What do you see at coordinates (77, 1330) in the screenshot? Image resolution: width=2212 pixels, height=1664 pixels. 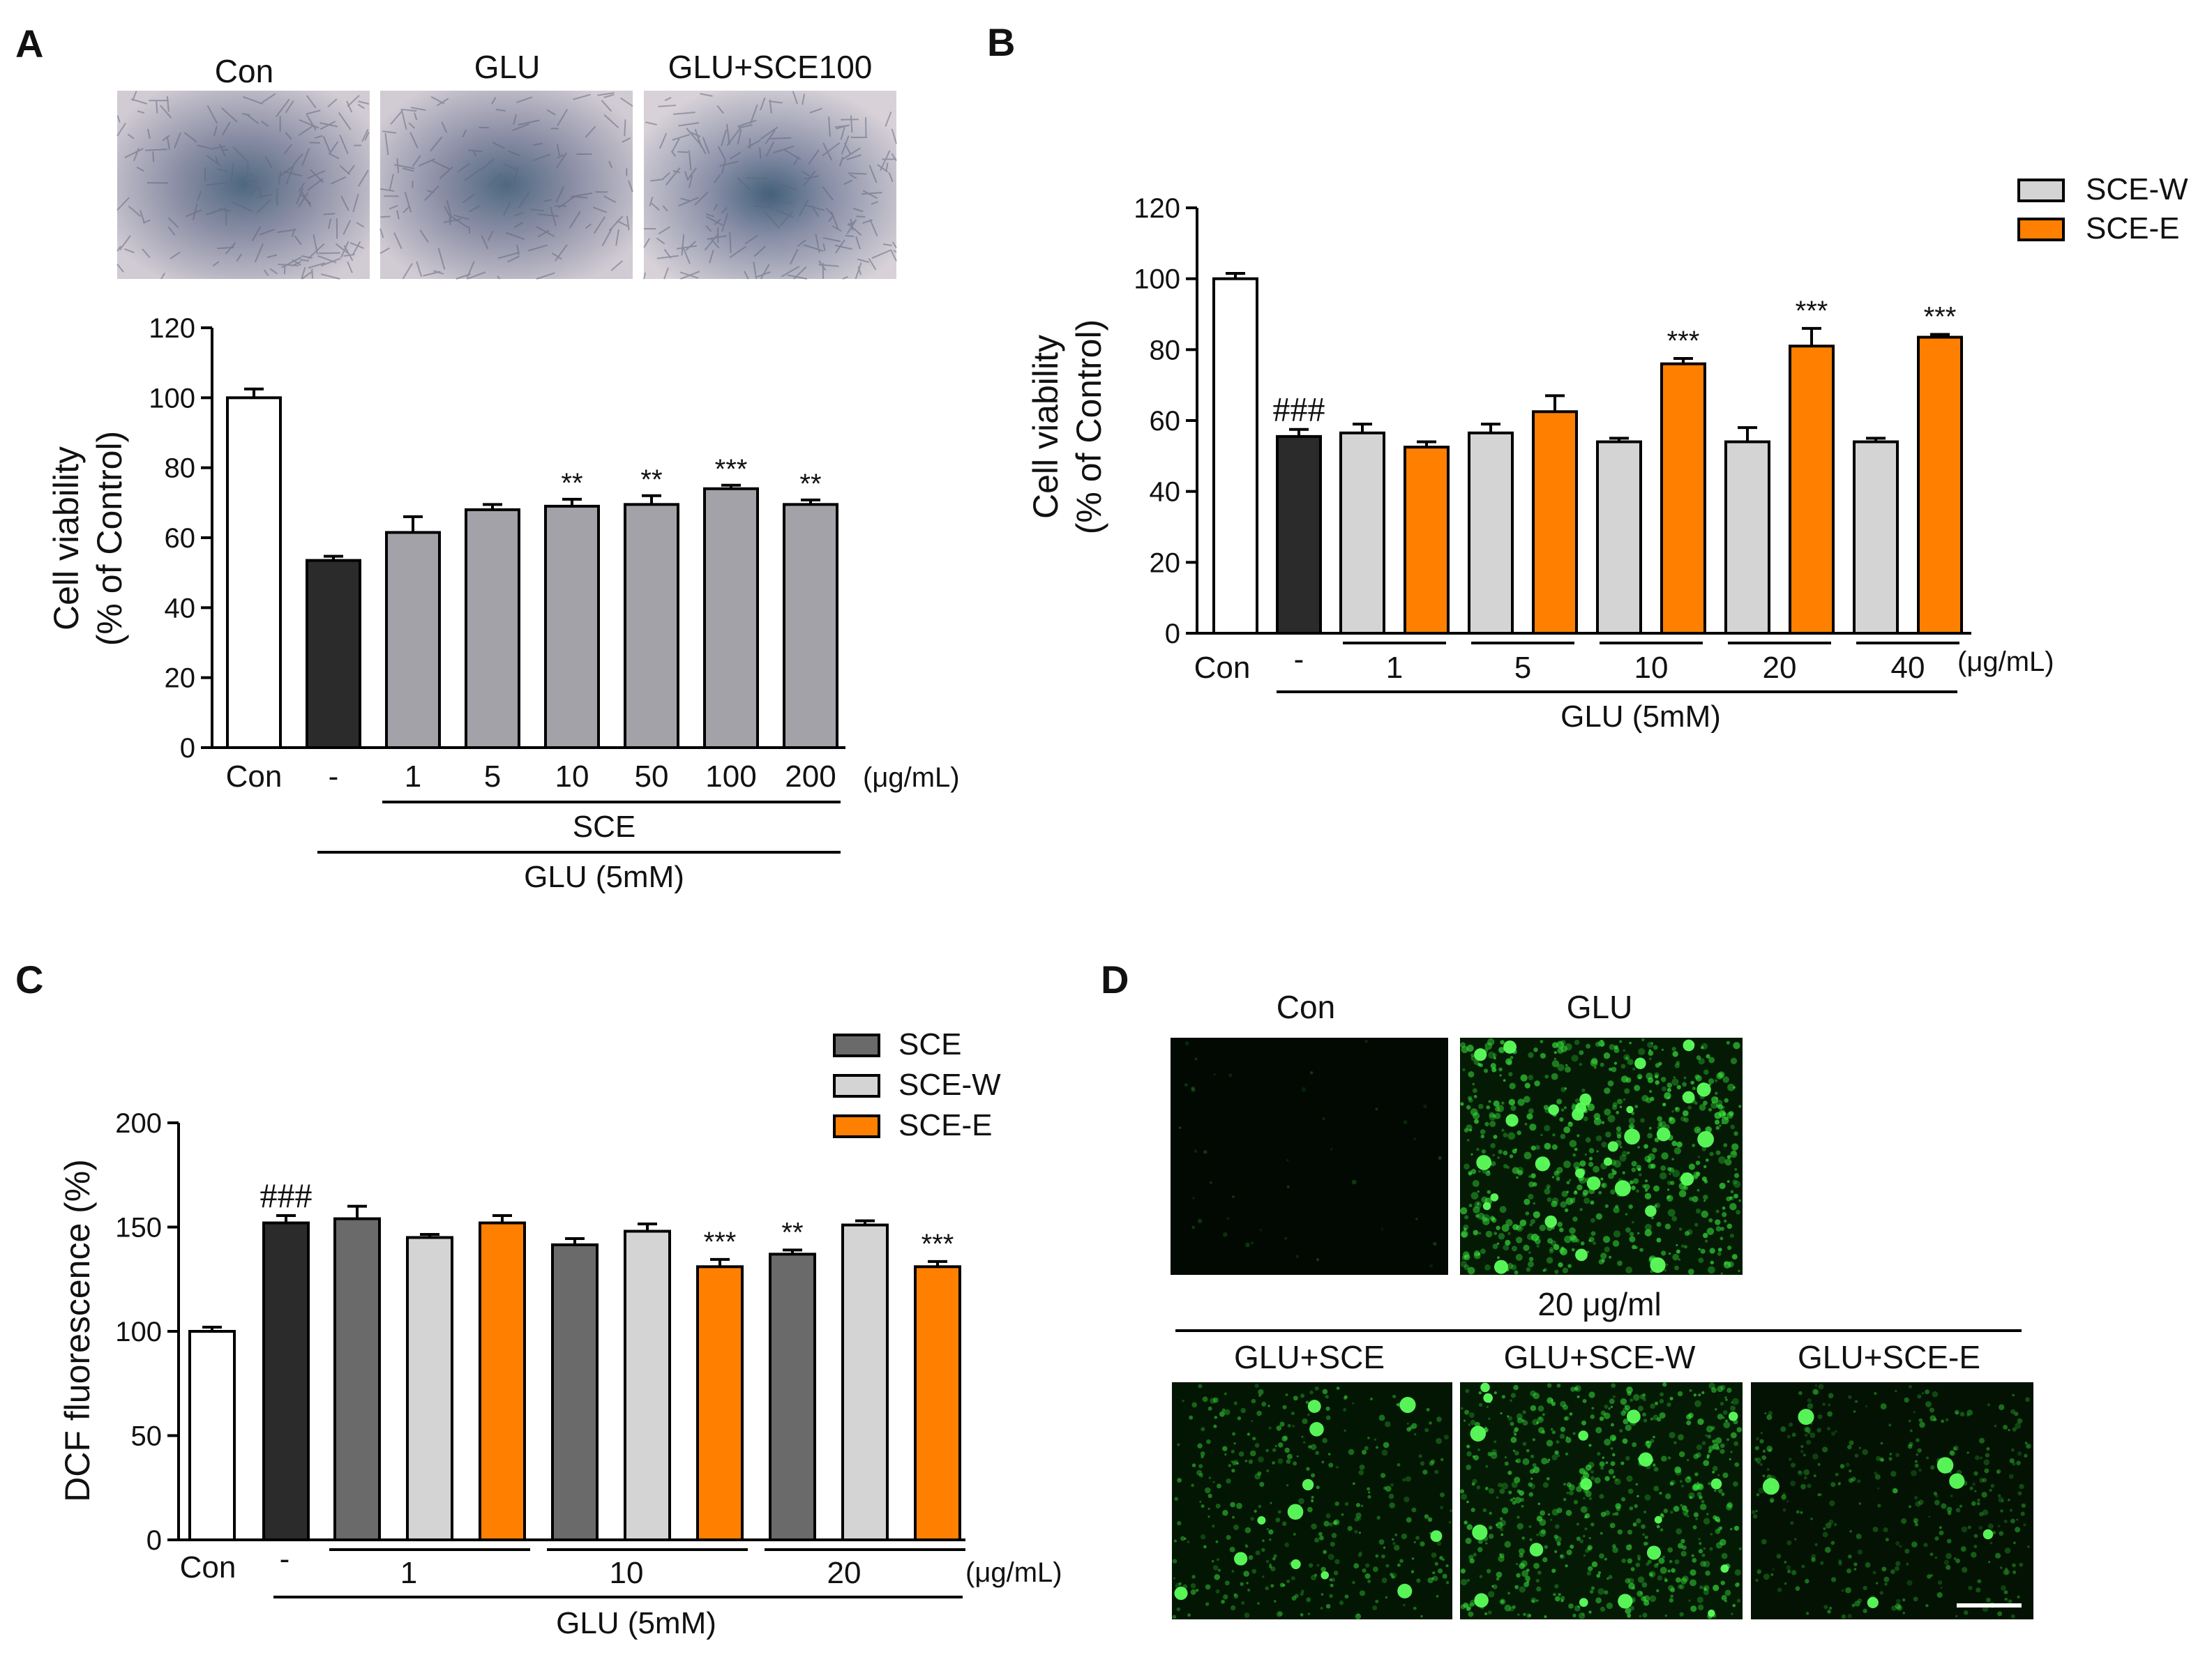 I see `y-axis-title: DCF fluorescence (%)` at bounding box center [77, 1330].